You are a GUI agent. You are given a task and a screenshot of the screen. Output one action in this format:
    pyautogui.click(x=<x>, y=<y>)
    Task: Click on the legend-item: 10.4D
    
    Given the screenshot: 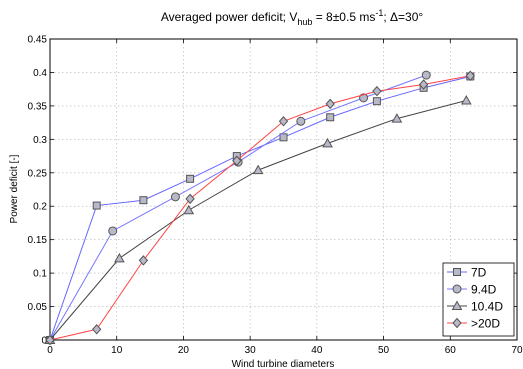 What is the action you would take?
    pyautogui.click(x=475, y=307)
    